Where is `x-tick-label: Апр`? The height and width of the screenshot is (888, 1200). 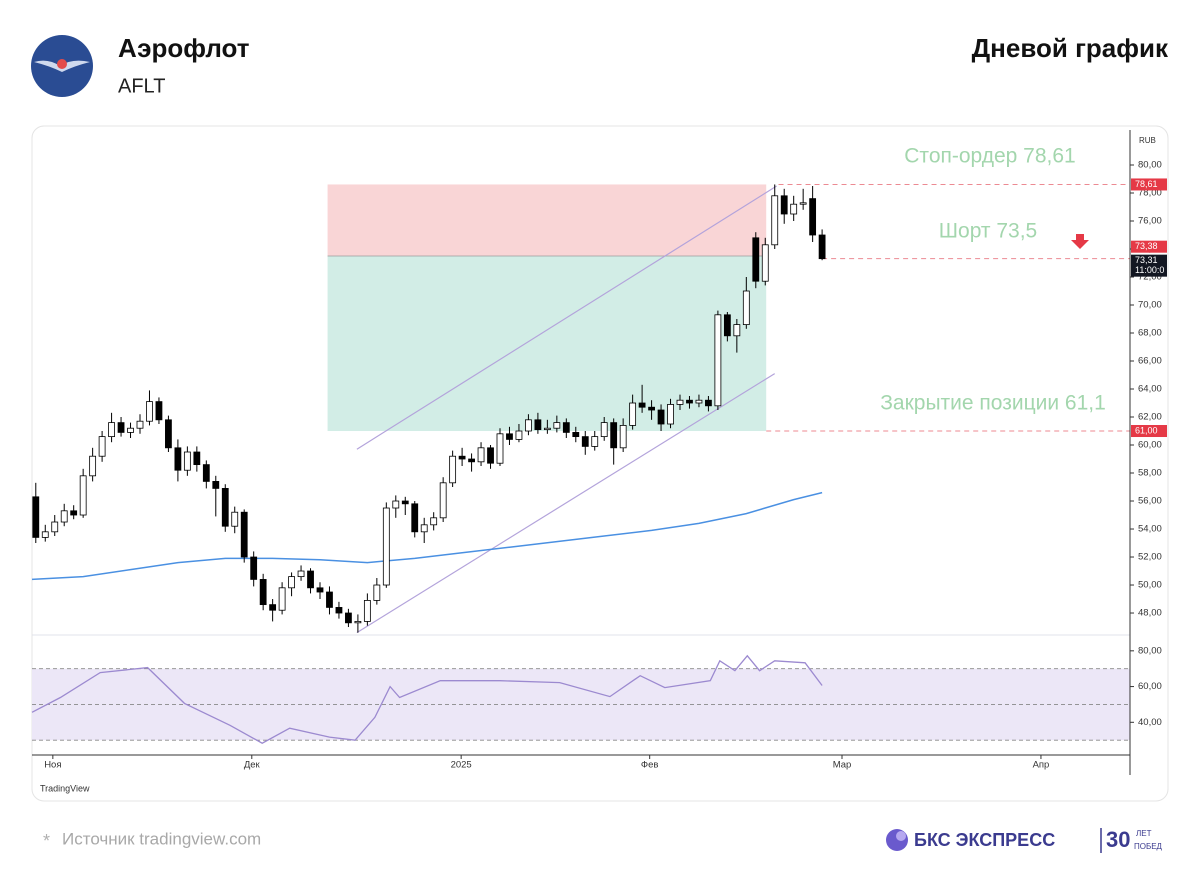
x-tick-label: Апр is located at coordinates (1041, 765).